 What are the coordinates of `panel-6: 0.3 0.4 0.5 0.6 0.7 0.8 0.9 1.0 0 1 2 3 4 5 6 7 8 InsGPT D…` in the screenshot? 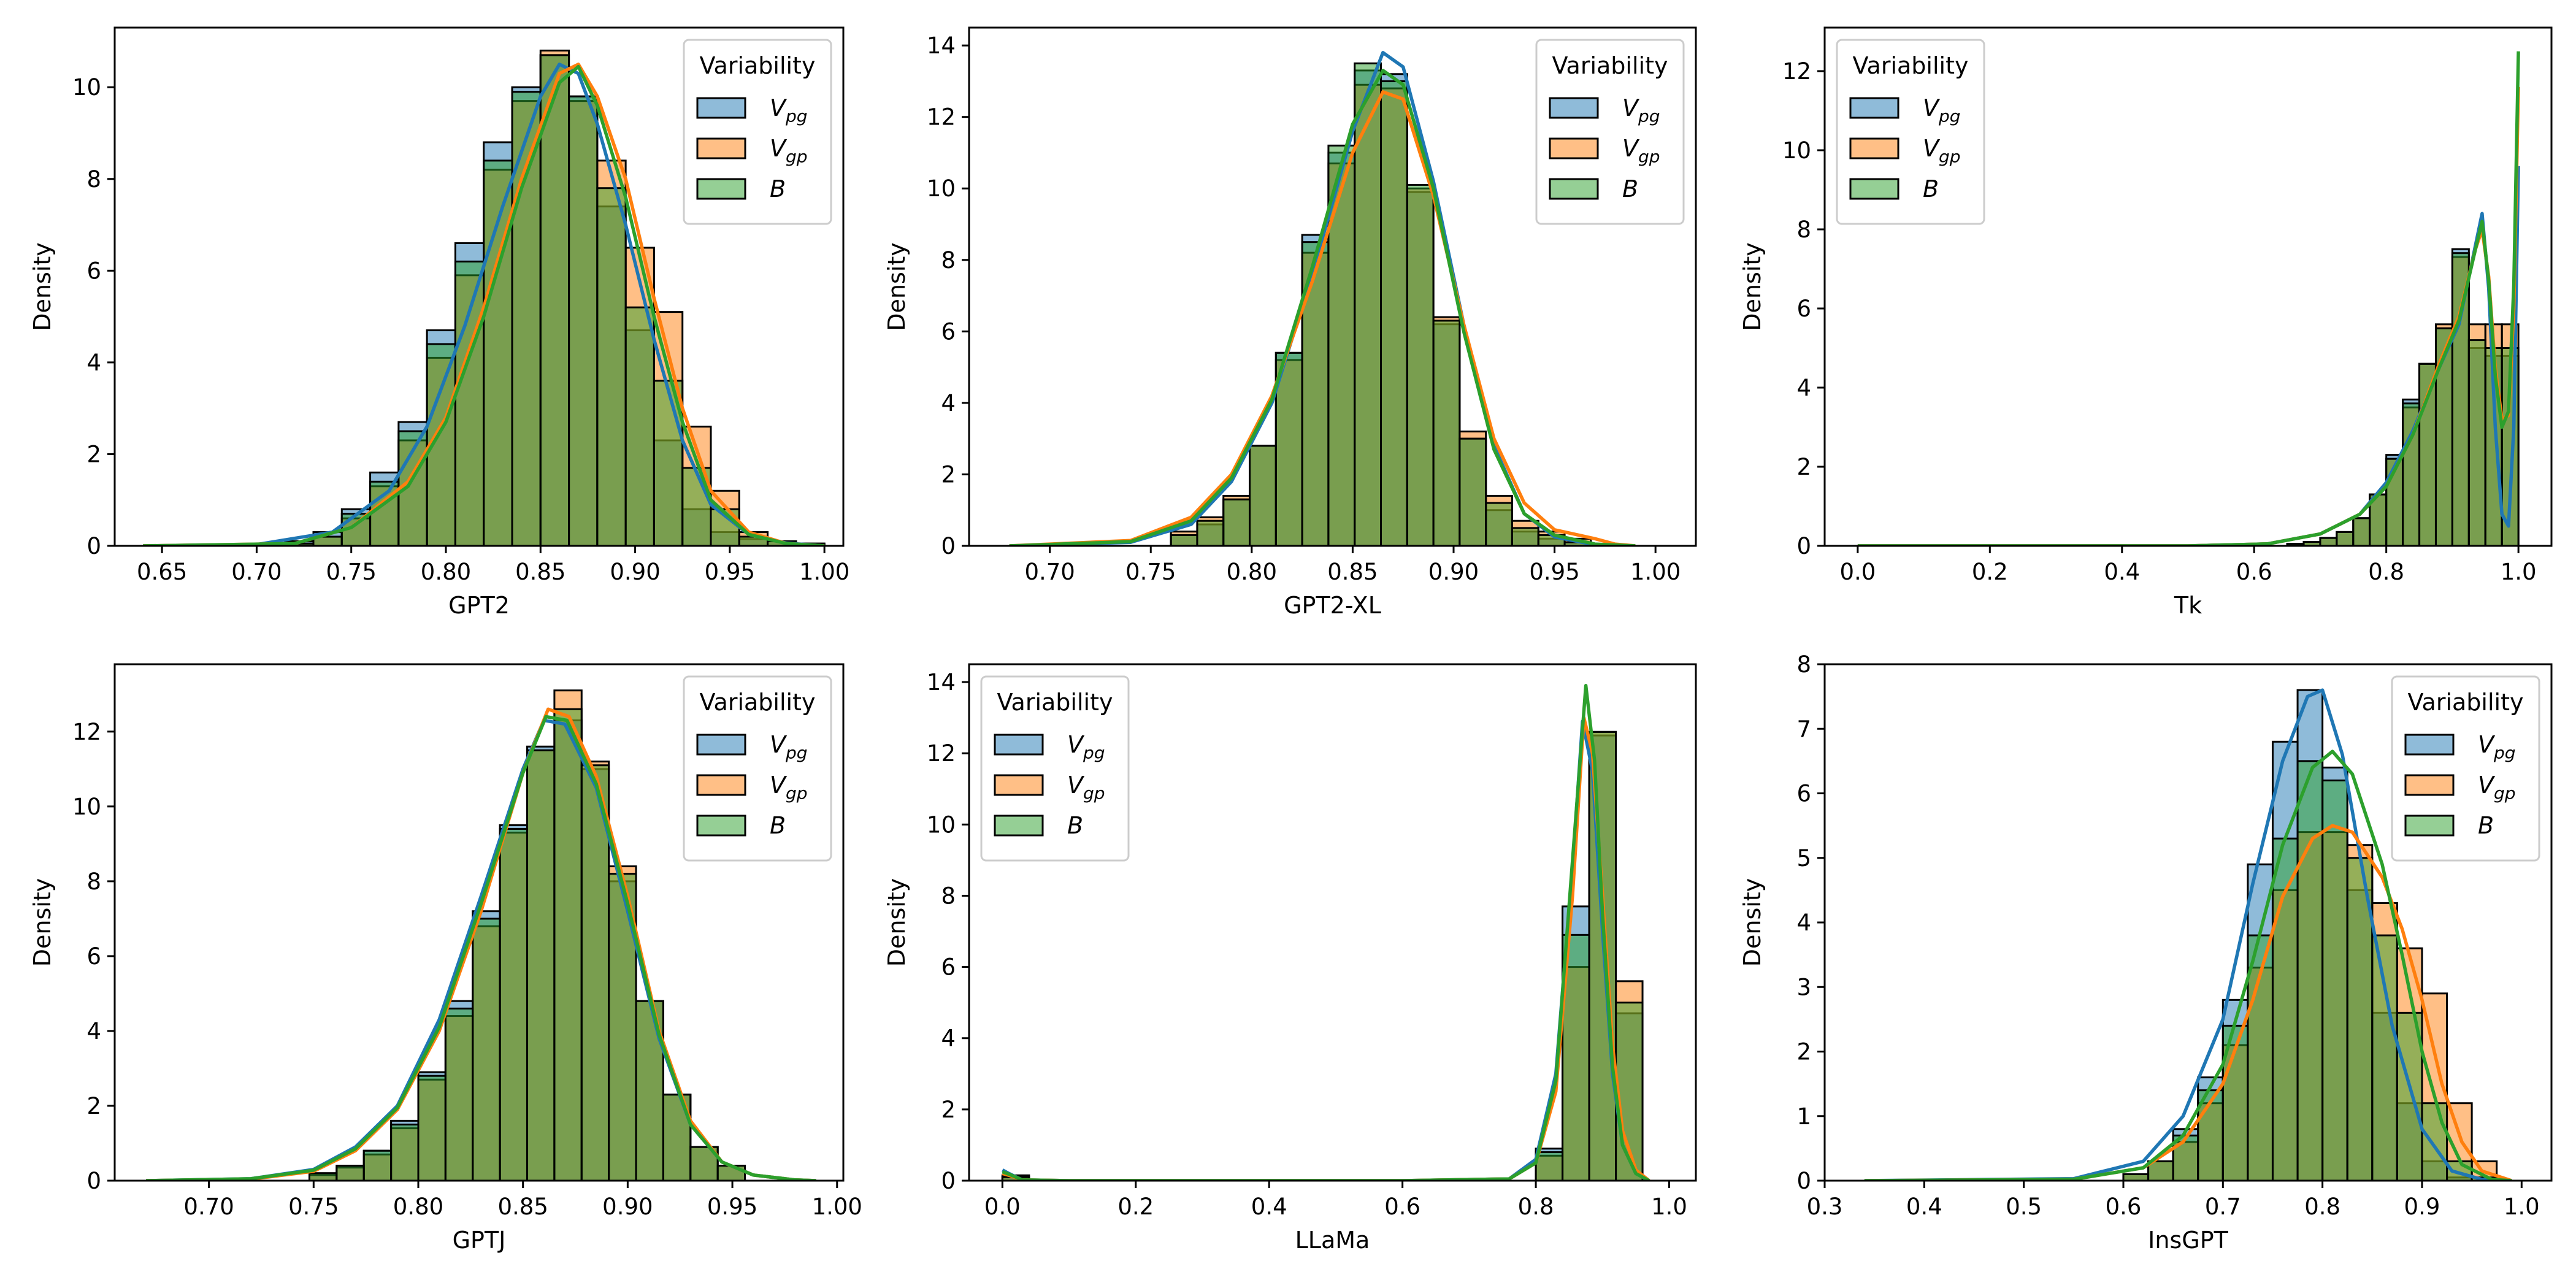 It's located at (2146, 952).